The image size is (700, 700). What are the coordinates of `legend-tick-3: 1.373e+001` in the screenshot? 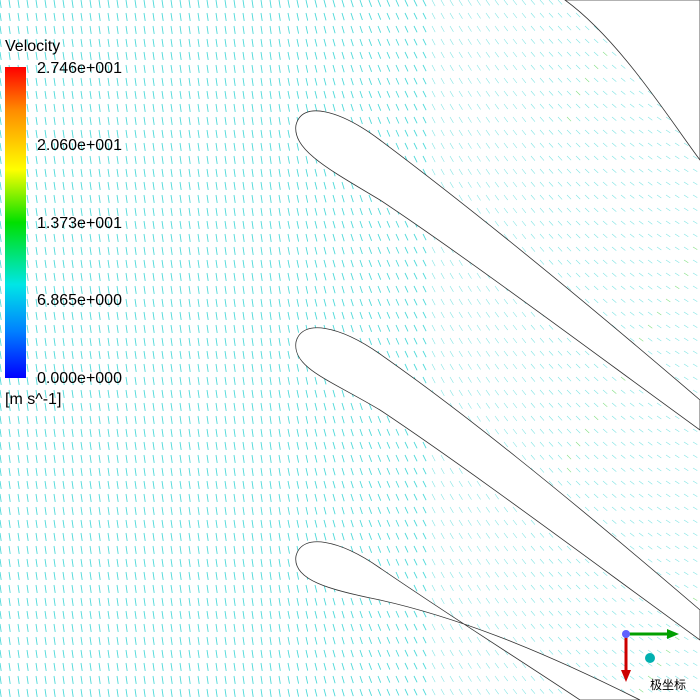 It's located at (79, 223).